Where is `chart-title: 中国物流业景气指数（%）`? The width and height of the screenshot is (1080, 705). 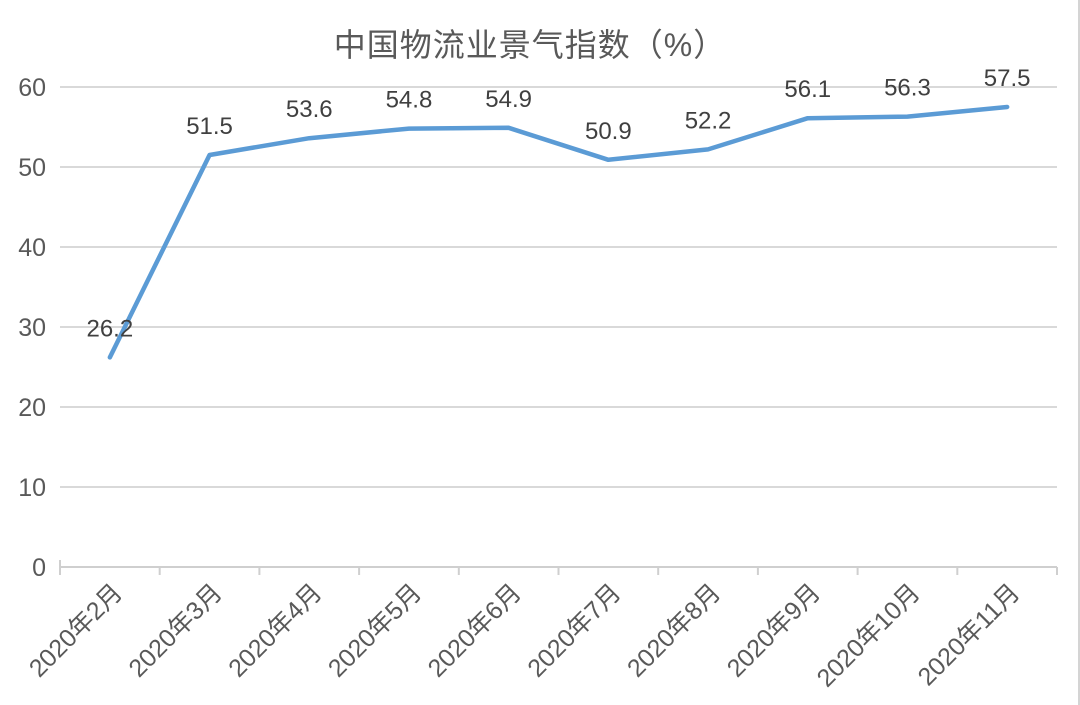 chart-title: 中国物流业景气指数（%） is located at coordinates (530, 45).